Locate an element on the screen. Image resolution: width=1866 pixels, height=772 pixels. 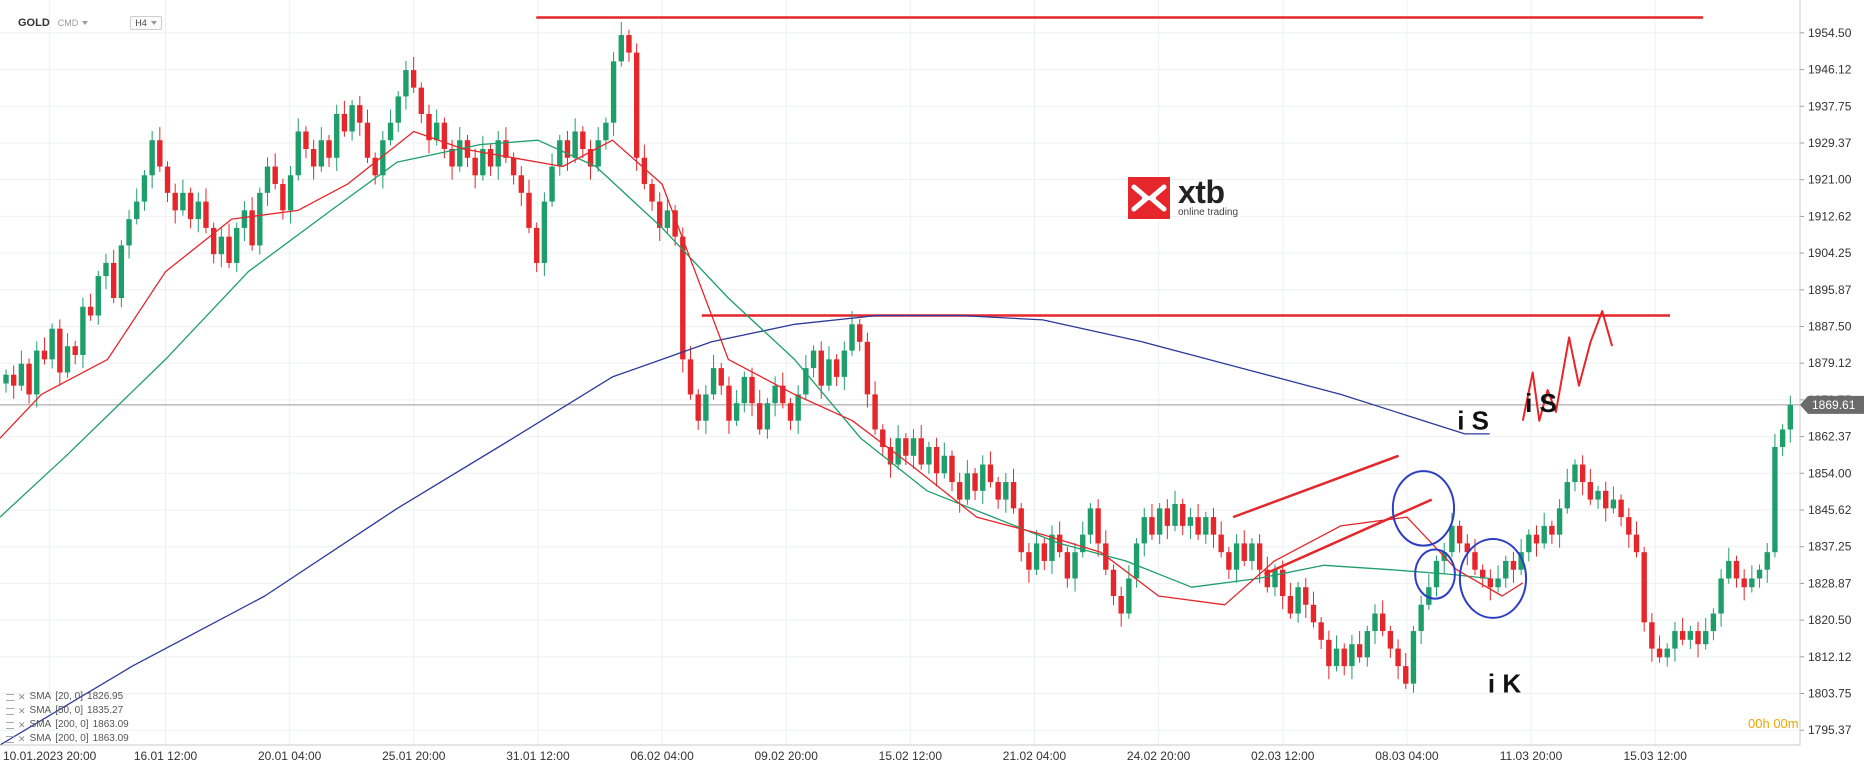
x-tick-label: 15.02 12:00 is located at coordinates (911, 756).